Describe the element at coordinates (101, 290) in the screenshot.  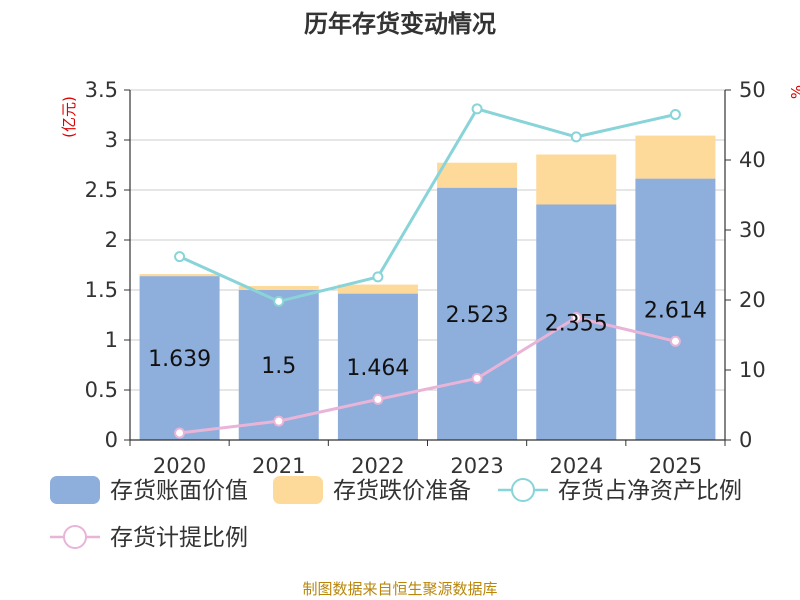
I see `left-axis-tick-label: 1.5` at that location.